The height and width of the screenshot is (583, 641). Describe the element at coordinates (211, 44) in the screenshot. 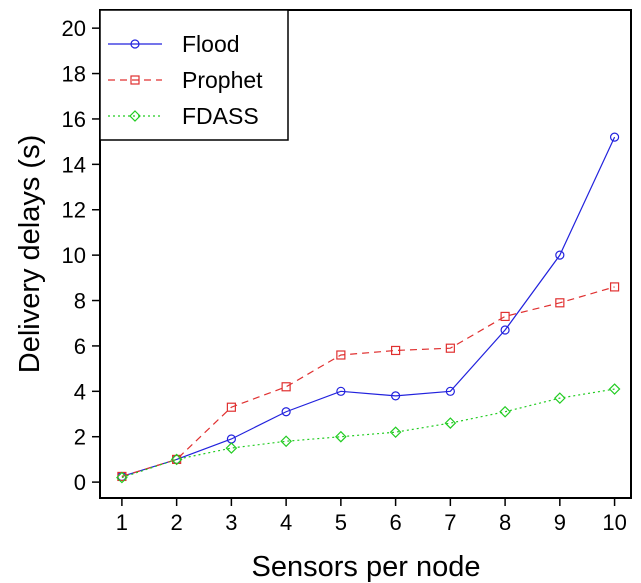

I see `legend-label: Flood` at that location.